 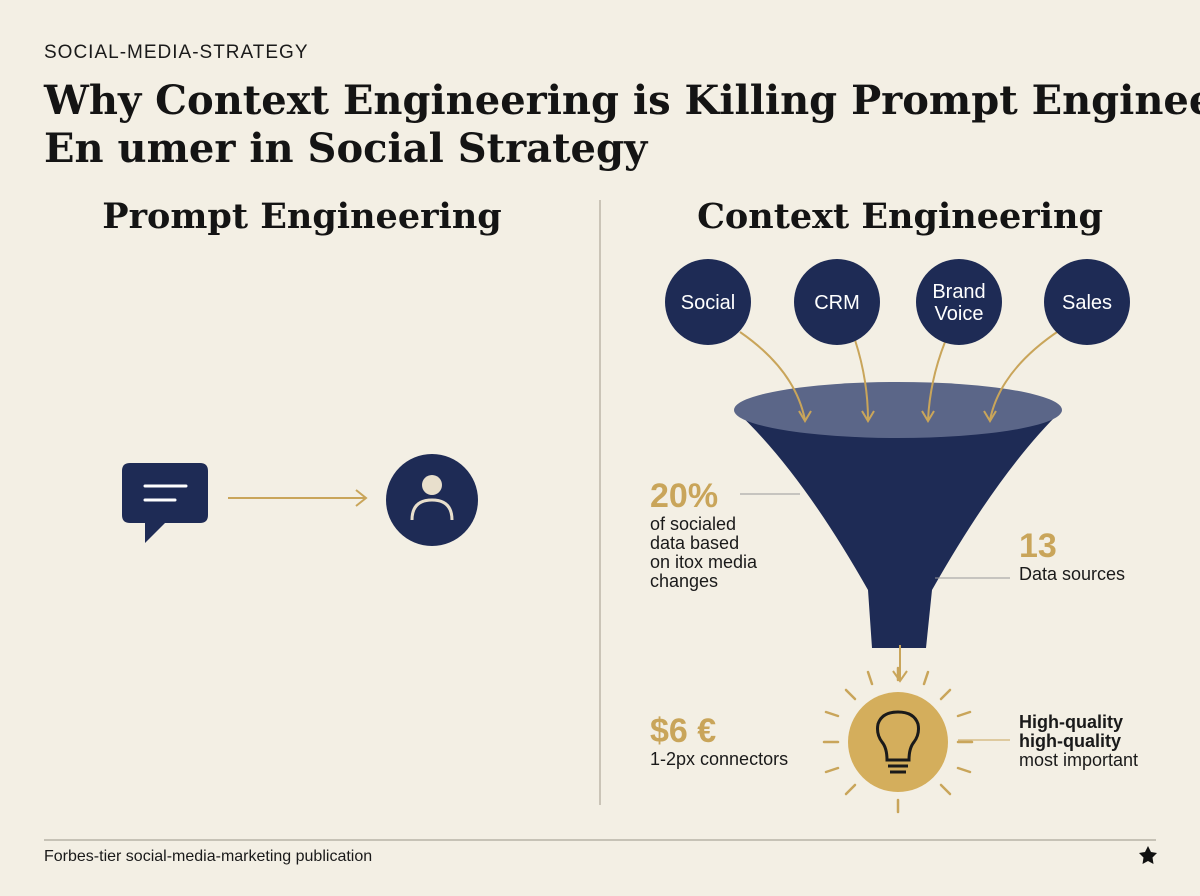 What do you see at coordinates (298, 498) in the screenshot?
I see `arrow` at bounding box center [298, 498].